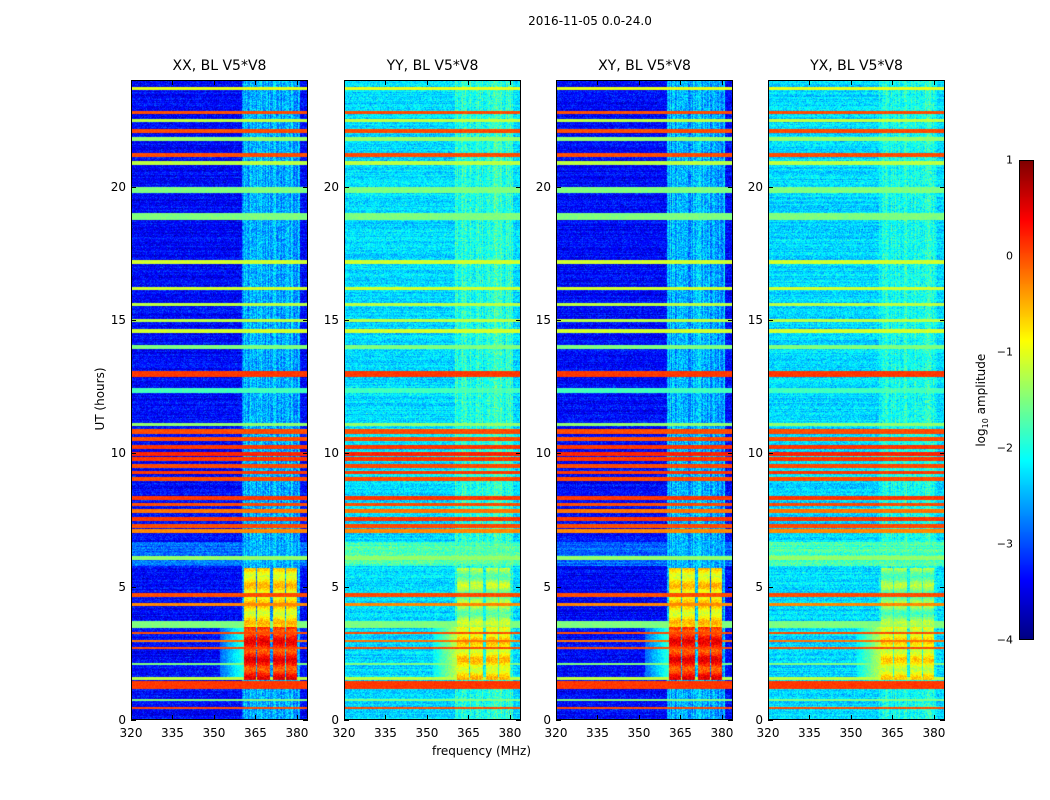 This screenshot has width=1050, height=800. What do you see at coordinates (1026, 400) in the screenshot?
I see `colorbar-gradient` at bounding box center [1026, 400].